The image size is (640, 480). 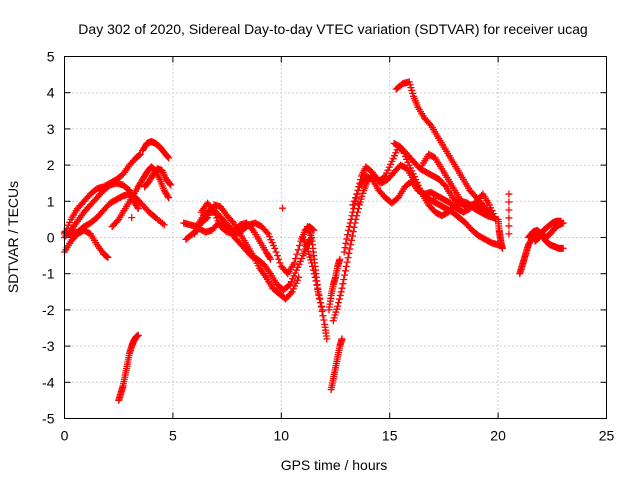 What do you see at coordinates (13, 237) in the screenshot?
I see `y-axis-title: SDTVAR / TECUs` at bounding box center [13, 237].